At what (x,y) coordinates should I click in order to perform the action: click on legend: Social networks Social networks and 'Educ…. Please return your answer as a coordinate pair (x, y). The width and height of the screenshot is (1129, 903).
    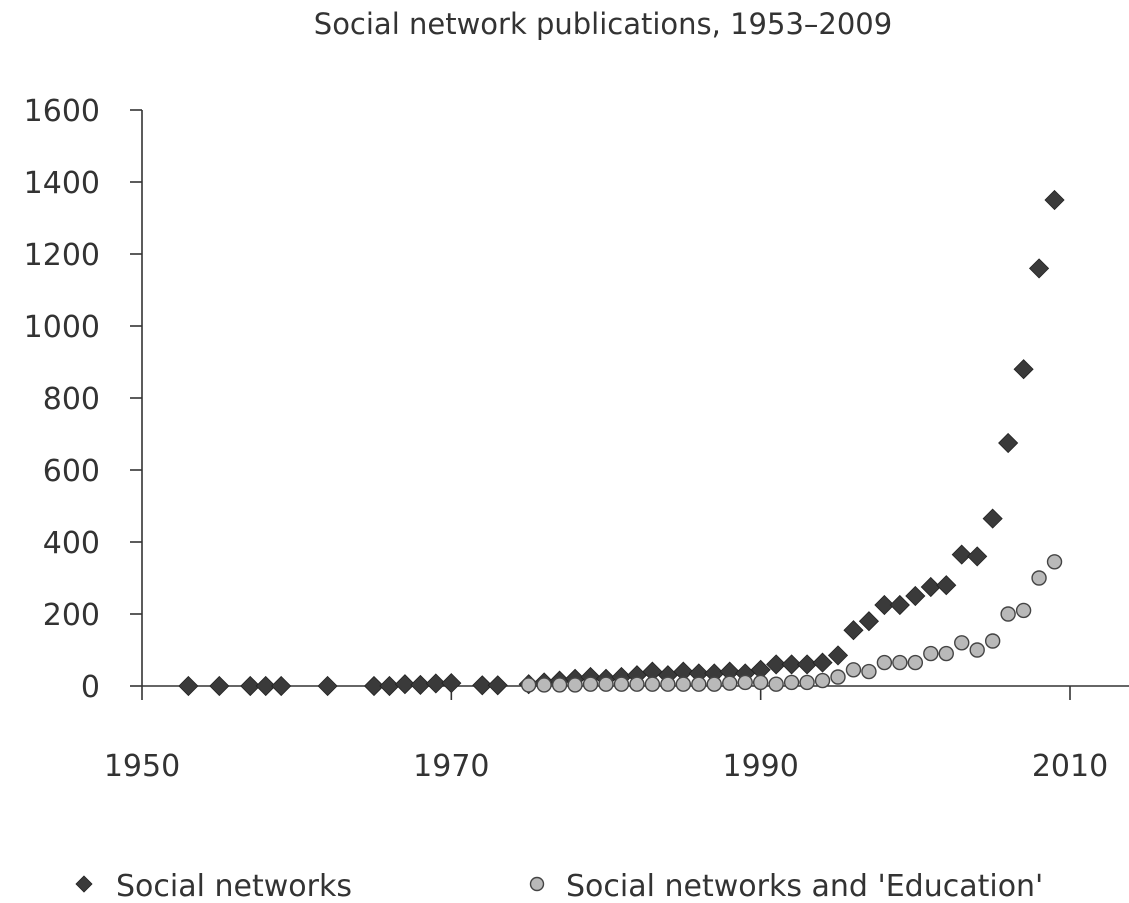
    Looking at the image, I should click on (559, 886).